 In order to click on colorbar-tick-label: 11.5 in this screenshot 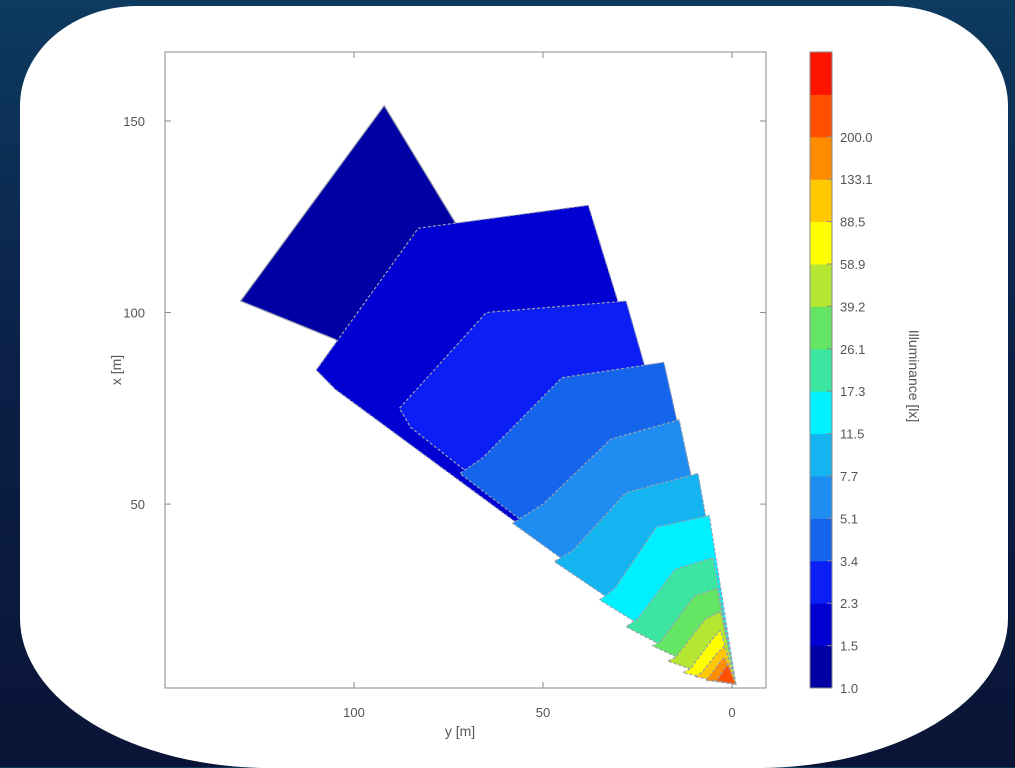, I will do `click(852, 434)`.